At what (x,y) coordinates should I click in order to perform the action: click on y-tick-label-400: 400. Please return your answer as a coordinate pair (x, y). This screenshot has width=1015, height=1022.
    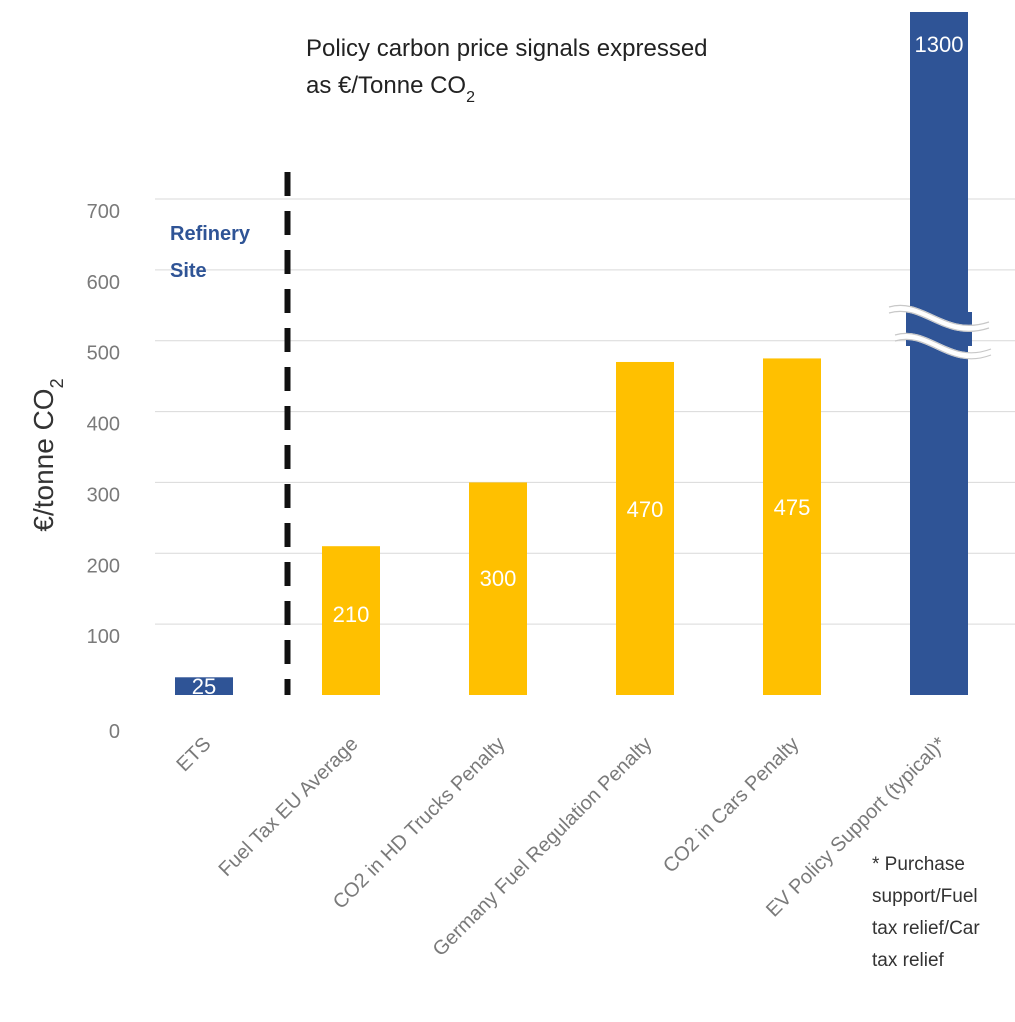
    Looking at the image, I should click on (103, 425).